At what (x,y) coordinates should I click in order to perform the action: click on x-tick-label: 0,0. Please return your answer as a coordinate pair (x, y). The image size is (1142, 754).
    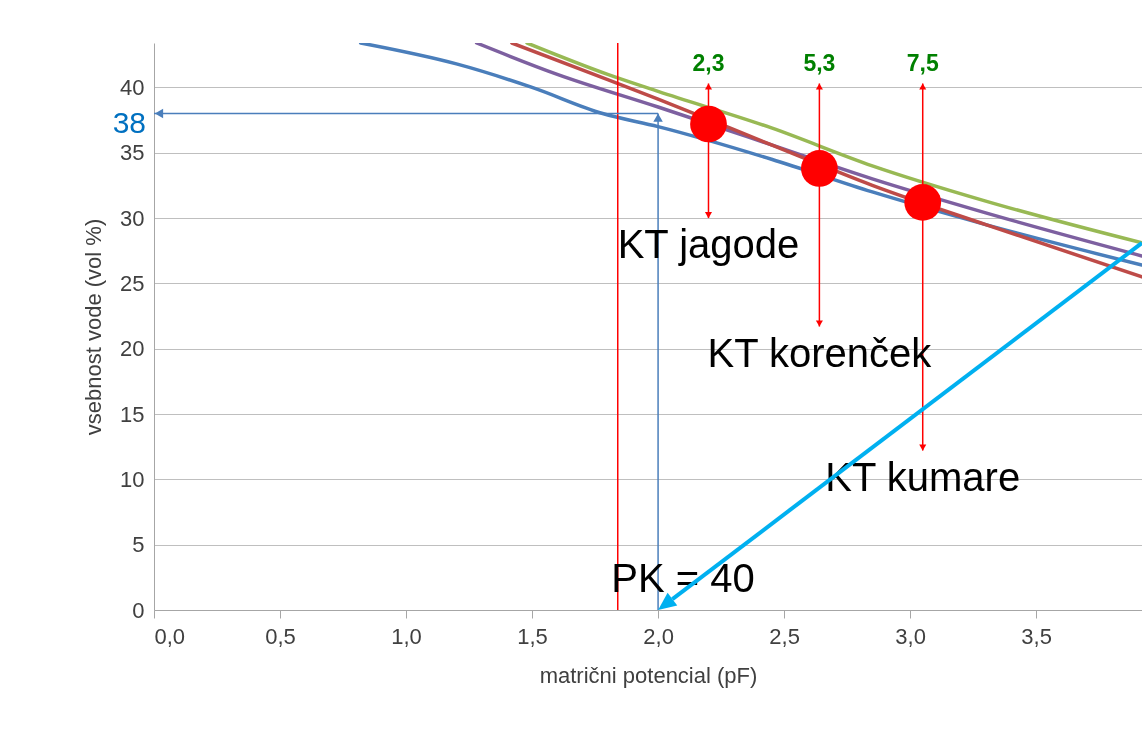
    Looking at the image, I should click on (170, 636).